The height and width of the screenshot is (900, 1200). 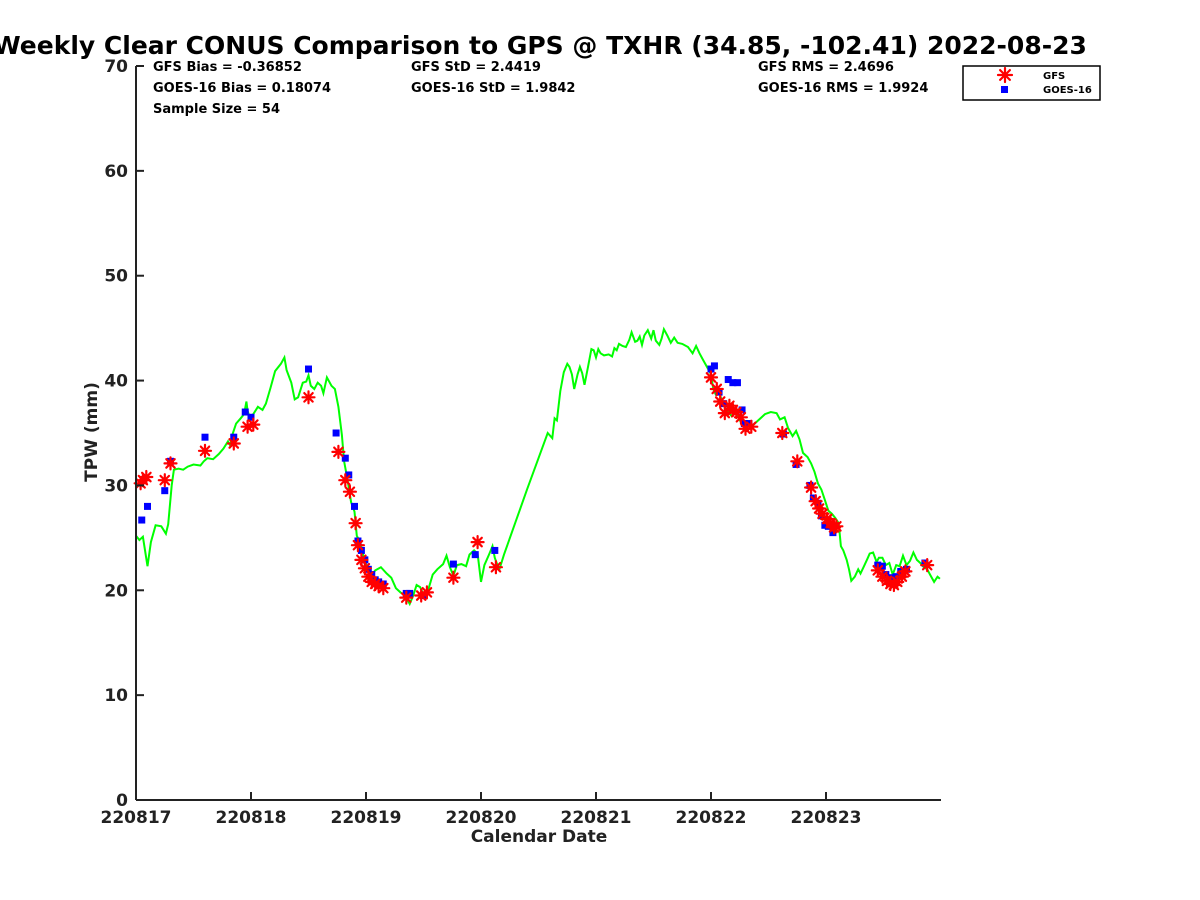 I want to click on y-tick-label: 30, so click(x=116, y=486).